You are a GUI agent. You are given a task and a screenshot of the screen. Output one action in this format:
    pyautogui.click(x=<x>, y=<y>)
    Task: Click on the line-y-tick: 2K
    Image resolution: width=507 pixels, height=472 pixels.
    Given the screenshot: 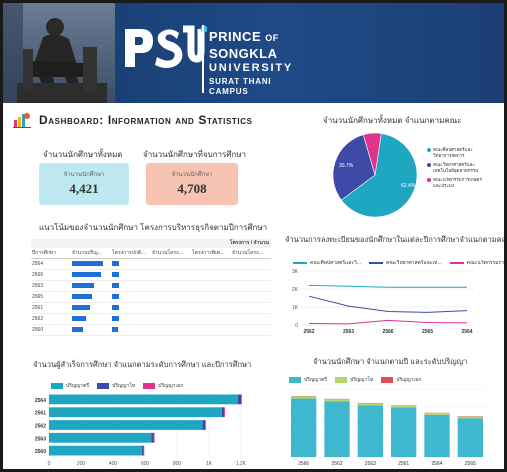 What is the action you would take?
    pyautogui.click(x=295, y=290)
    